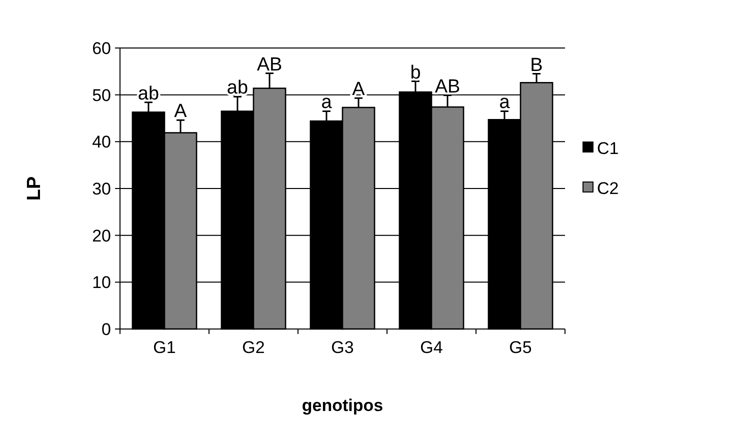 Image resolution: width=739 pixels, height=425 pixels. Describe the element at coordinates (101, 142) in the screenshot. I see `y-tick-label: 40` at that location.